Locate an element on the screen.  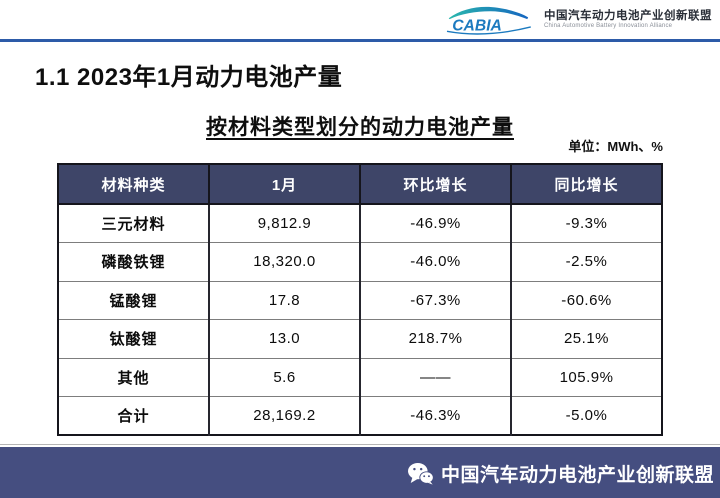
footer-org-name: 中国汽车动力电池产业创新联盟 is located at coordinates (577, 475).